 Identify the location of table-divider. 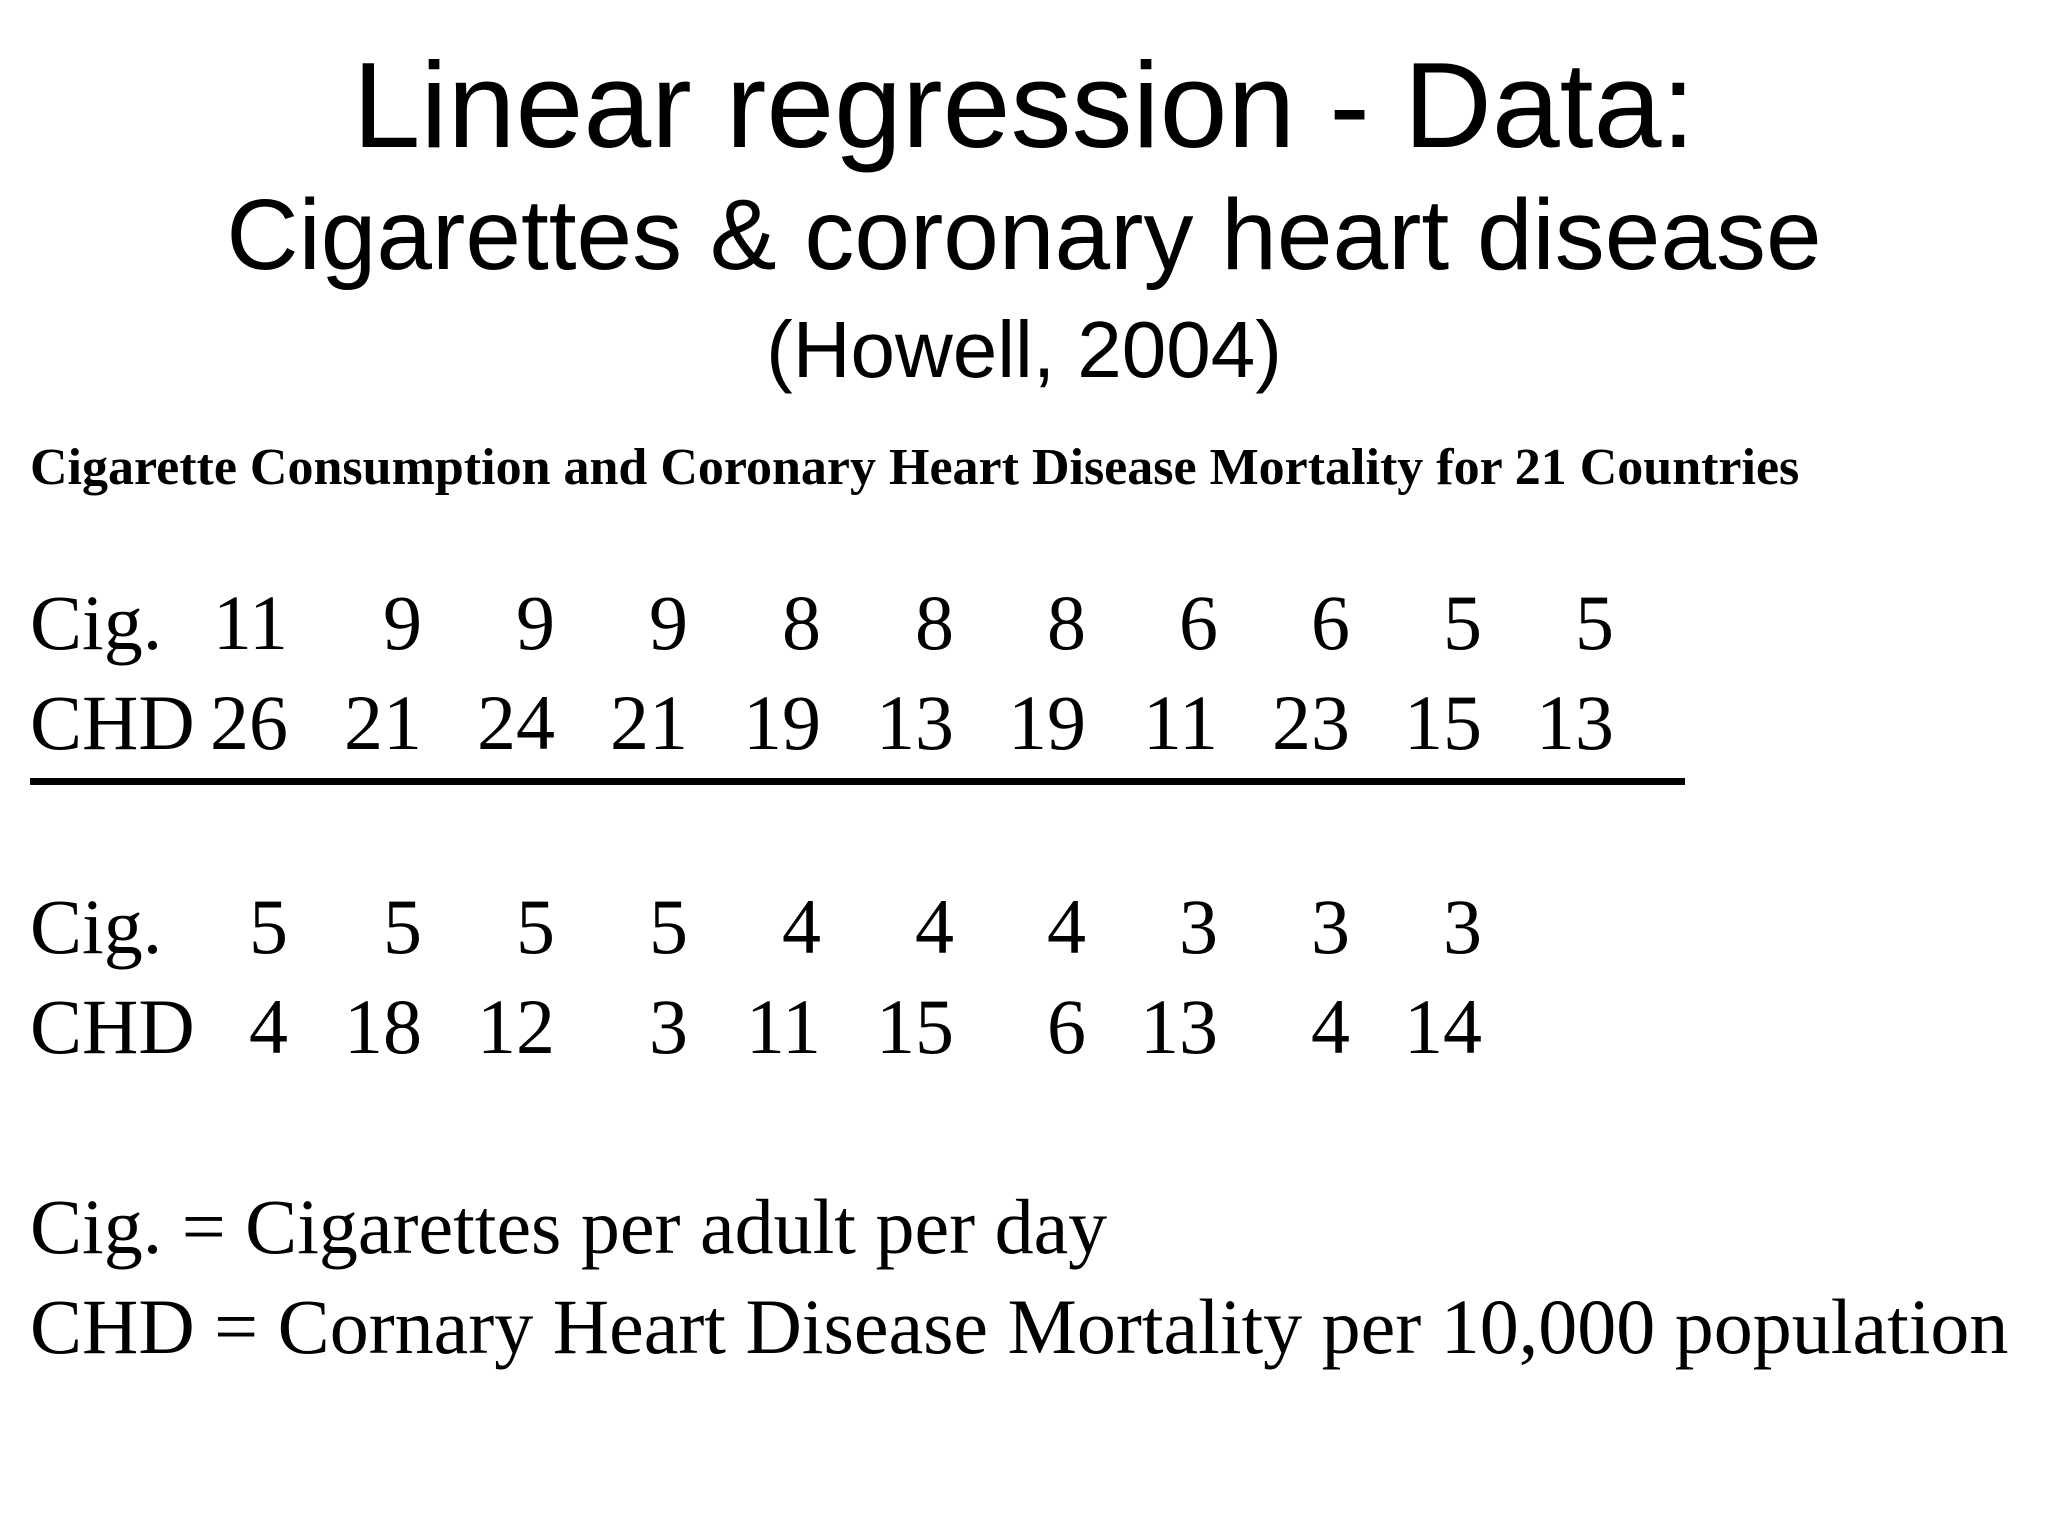
(857, 781).